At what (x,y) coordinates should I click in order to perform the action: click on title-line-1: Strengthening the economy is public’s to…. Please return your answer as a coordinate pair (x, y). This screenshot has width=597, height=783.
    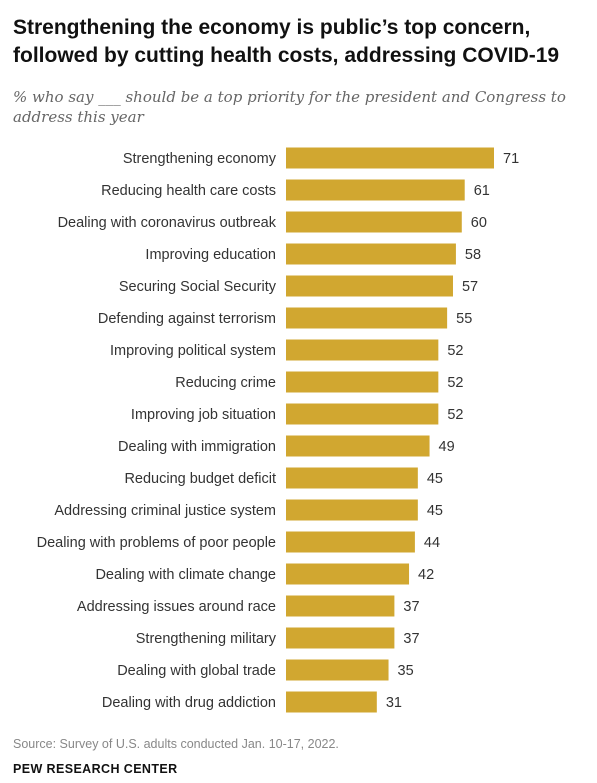
    Looking at the image, I should click on (272, 27).